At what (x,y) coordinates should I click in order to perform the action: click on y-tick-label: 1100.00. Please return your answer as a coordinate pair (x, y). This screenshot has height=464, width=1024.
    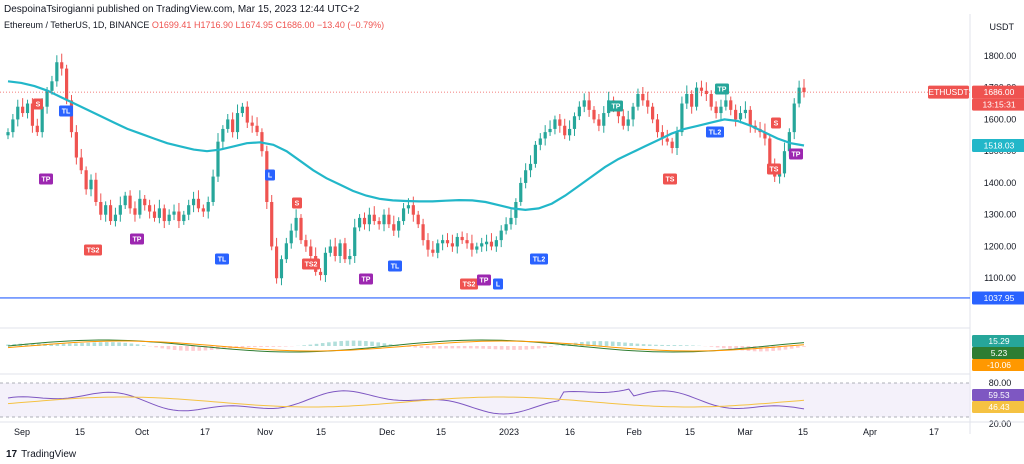
    Looking at the image, I should click on (1000, 278).